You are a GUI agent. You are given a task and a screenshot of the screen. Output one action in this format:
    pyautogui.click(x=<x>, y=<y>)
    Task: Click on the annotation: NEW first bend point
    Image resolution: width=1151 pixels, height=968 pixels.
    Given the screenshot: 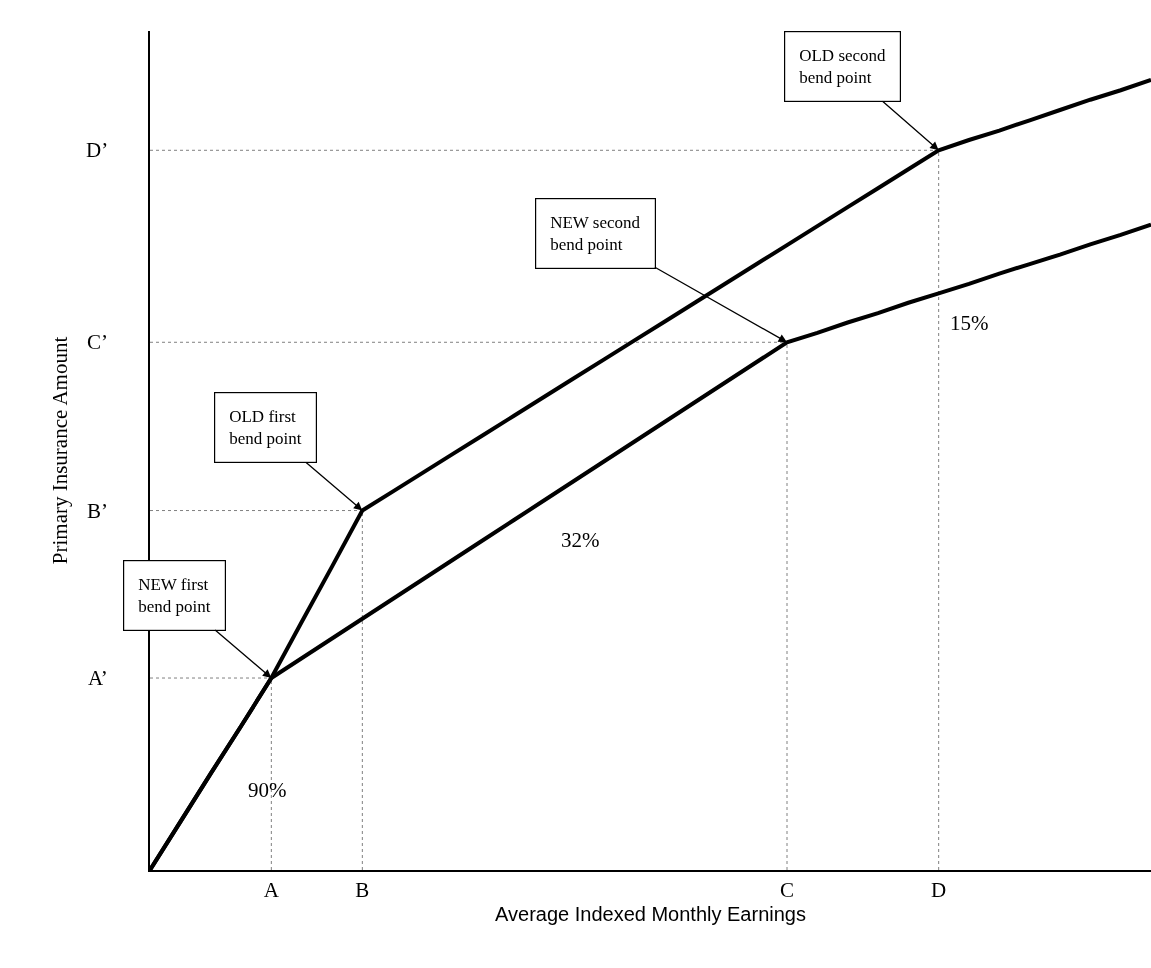 What is the action you would take?
    pyautogui.click(x=174, y=596)
    